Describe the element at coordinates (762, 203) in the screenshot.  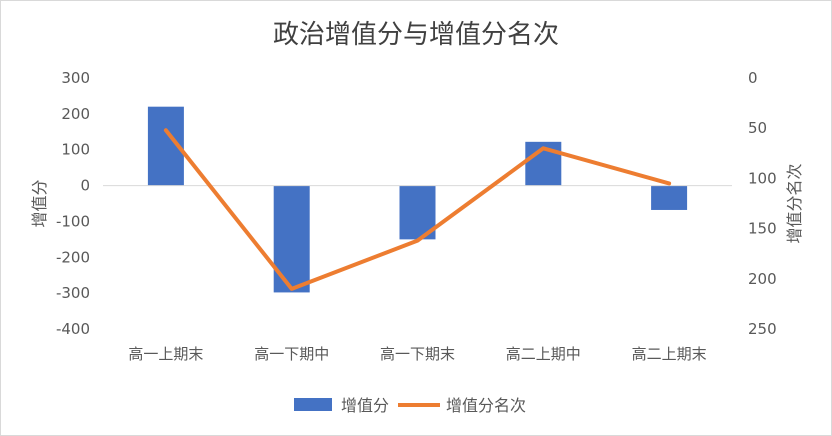
I see `right-axis-ticks: 0 50 100 150 200 250` at that location.